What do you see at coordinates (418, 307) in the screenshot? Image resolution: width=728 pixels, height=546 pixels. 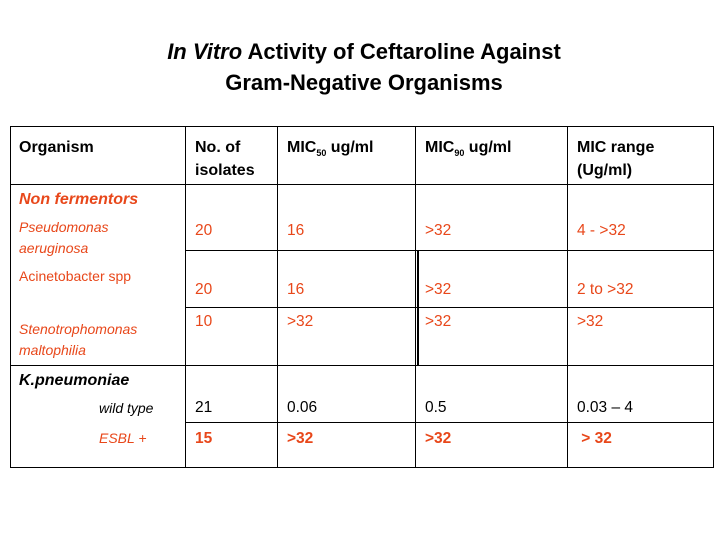 I see `col-divider-3-accent` at bounding box center [418, 307].